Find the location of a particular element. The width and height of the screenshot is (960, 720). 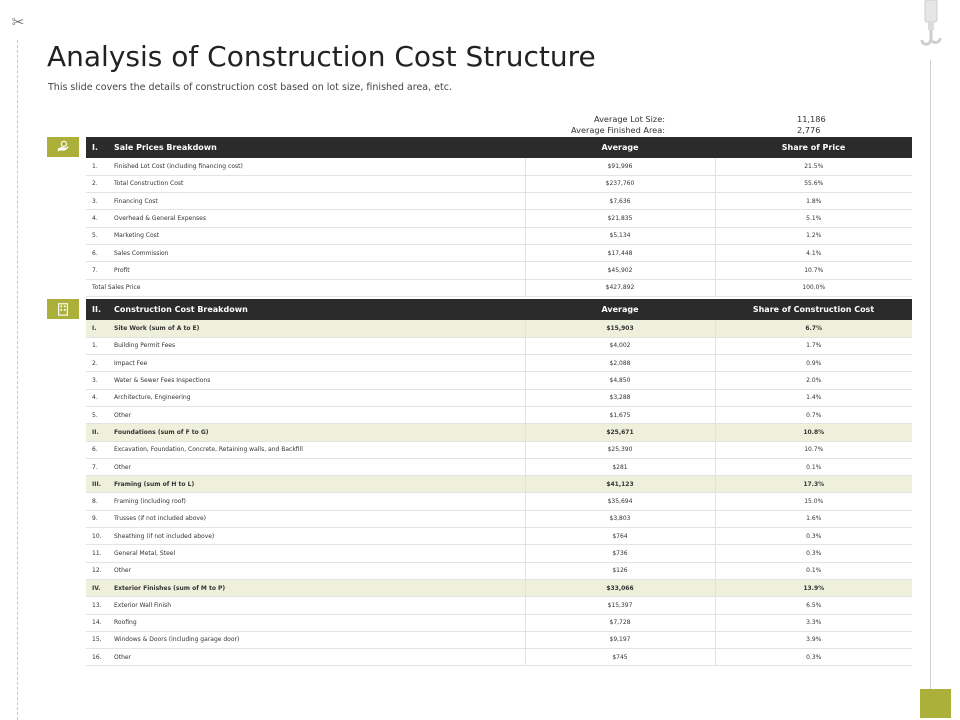

row-label: Other is located at coordinates (123, 467).